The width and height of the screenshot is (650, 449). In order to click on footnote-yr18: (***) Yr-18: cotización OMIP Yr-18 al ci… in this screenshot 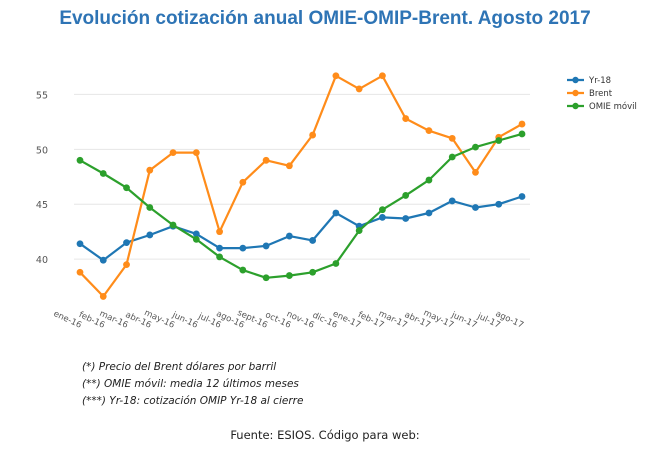, I will do `click(193, 401)`.